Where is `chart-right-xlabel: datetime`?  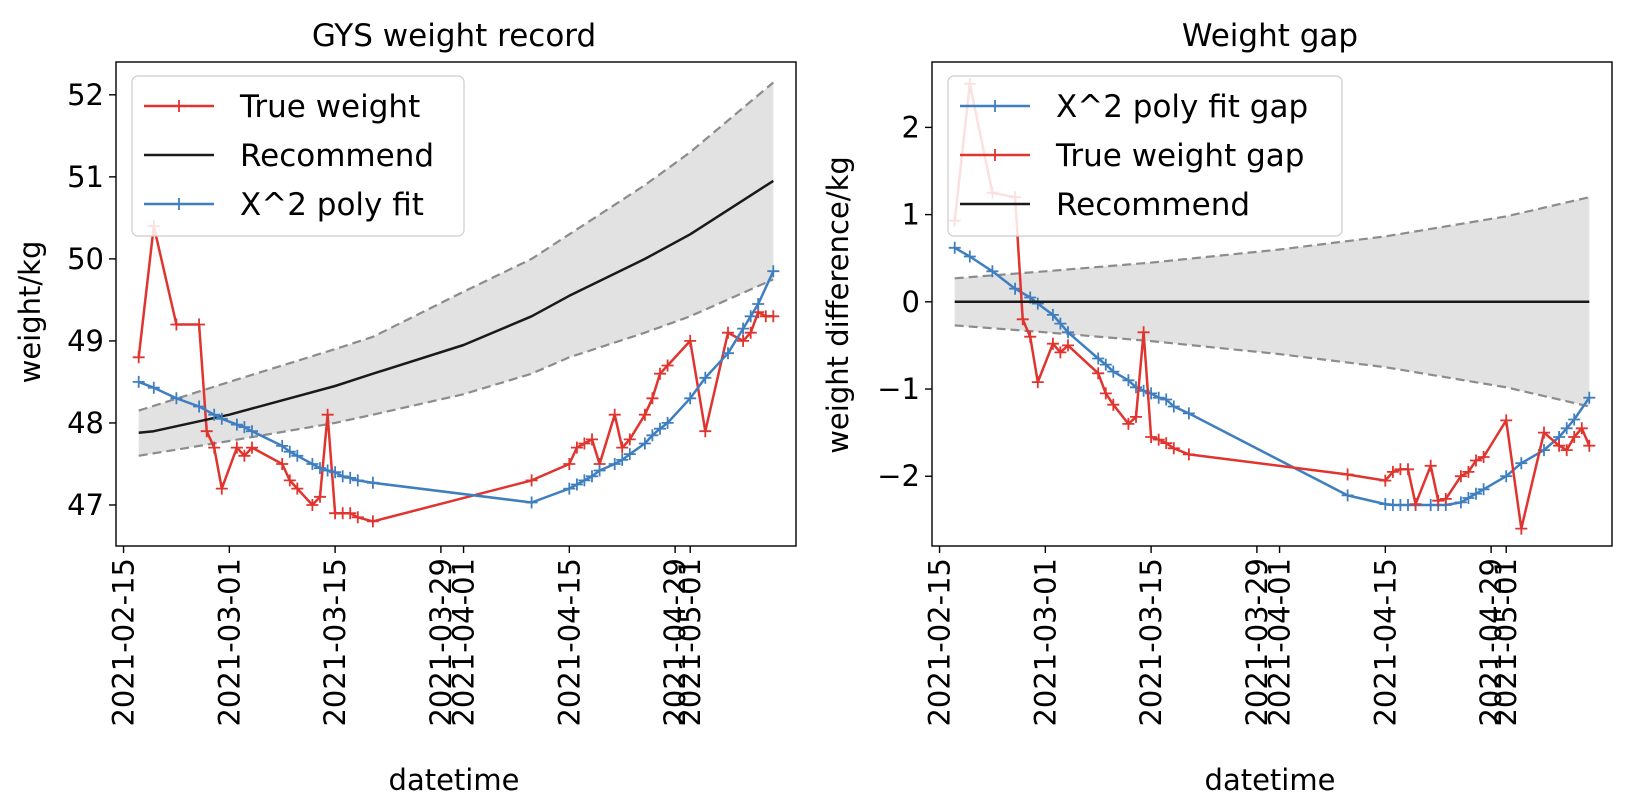
chart-right-xlabel: datetime is located at coordinates (1270, 779).